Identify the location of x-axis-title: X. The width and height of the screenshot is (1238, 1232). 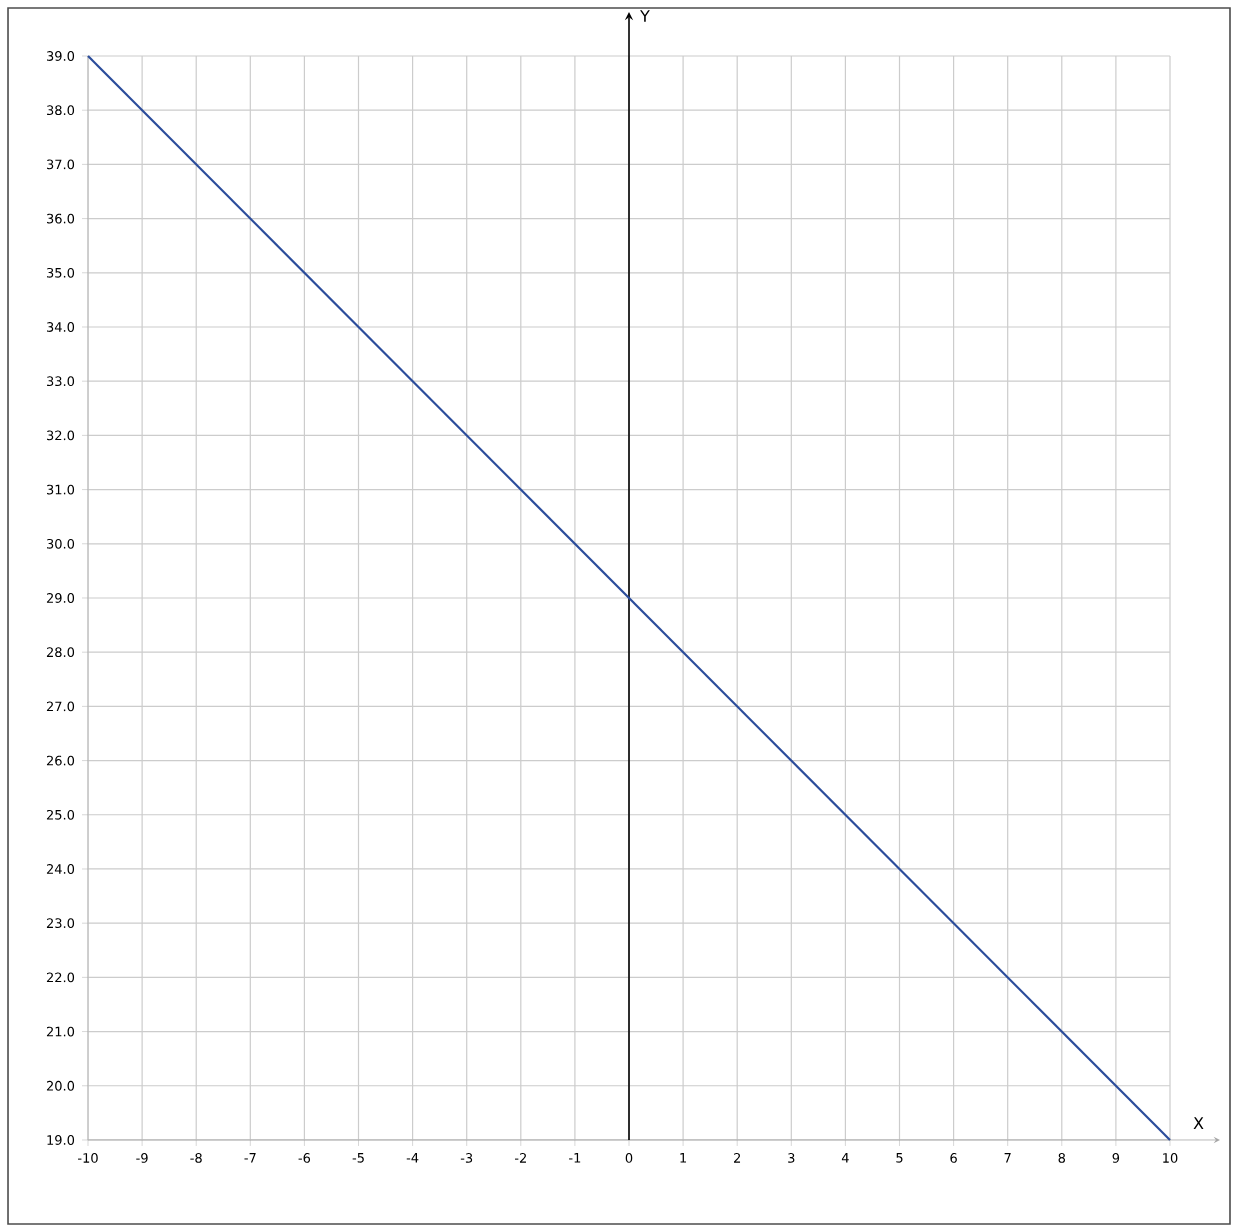
(1198, 1123).